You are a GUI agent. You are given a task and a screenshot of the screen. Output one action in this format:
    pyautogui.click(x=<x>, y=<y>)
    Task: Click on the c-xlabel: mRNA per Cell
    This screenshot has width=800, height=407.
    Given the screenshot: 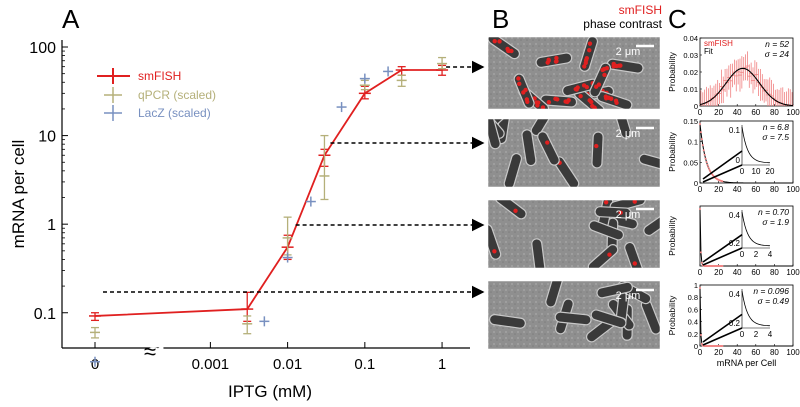 What is the action you would take?
    pyautogui.click(x=747, y=363)
    